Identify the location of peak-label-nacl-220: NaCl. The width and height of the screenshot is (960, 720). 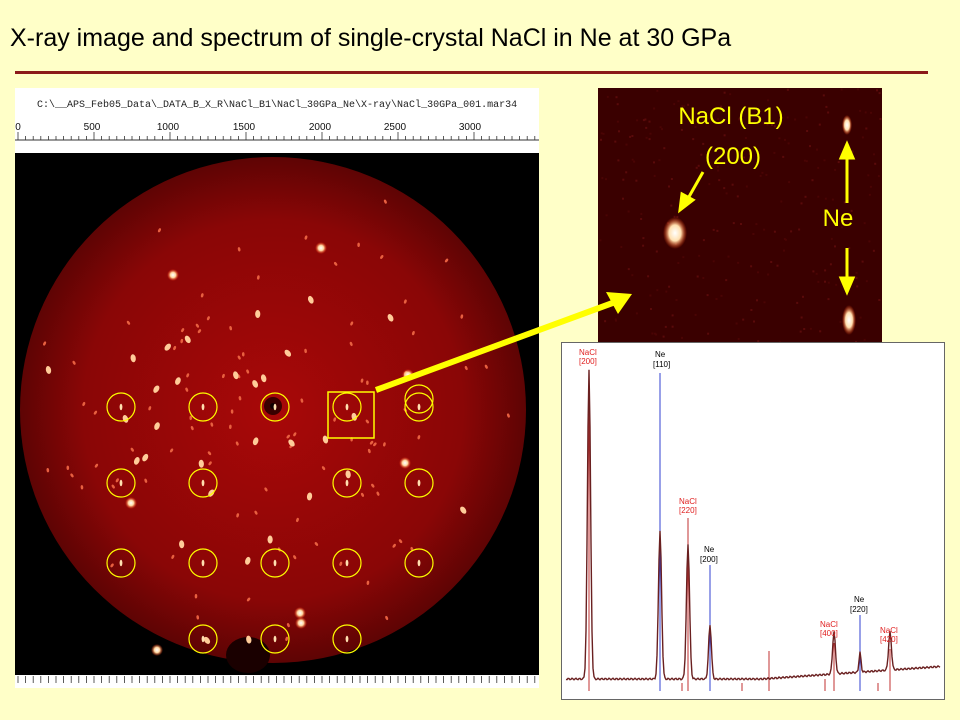
(688, 501).